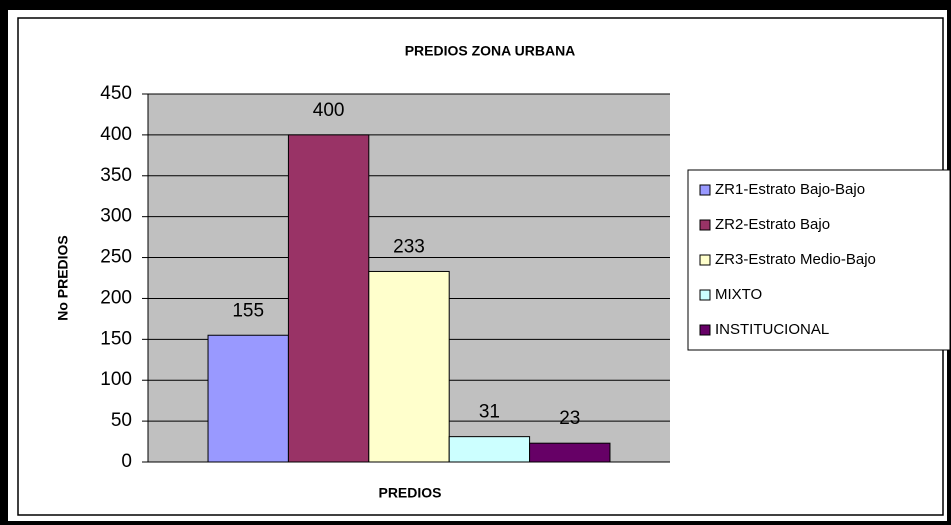  What do you see at coordinates (790, 189) in the screenshot?
I see `legend-label: ZR1-Estrato Bajo-Bajo` at bounding box center [790, 189].